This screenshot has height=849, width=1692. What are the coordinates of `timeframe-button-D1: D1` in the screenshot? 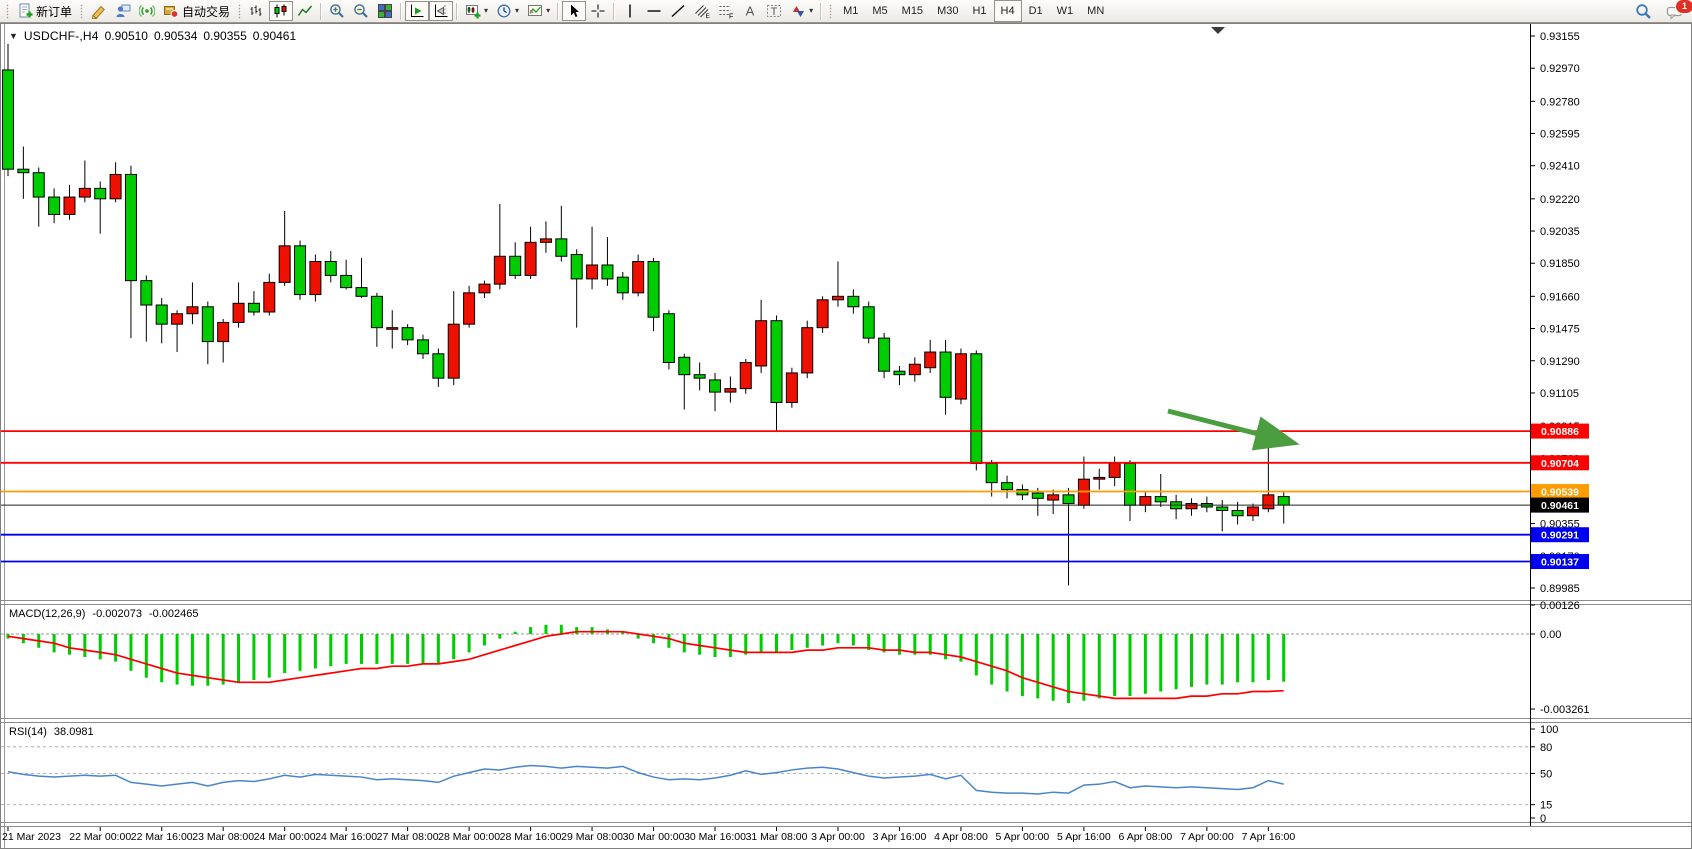 It's located at (1035, 11).